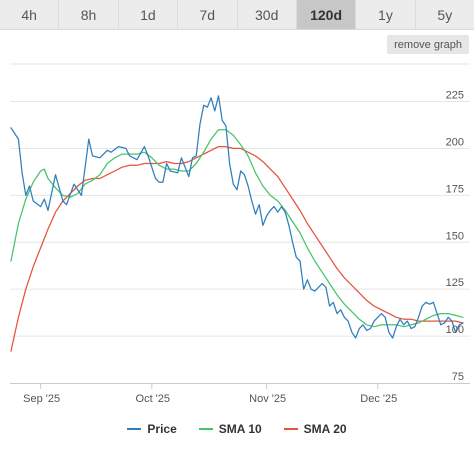 The height and width of the screenshot is (455, 474). I want to click on y-tick-label: 225, so click(455, 96).